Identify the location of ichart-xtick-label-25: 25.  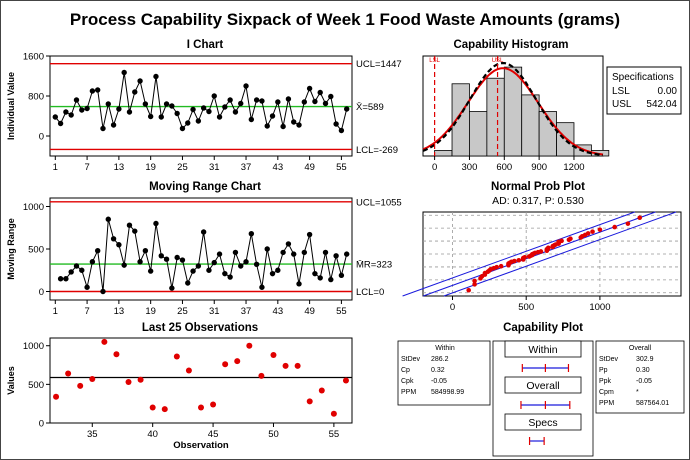
(182, 167).